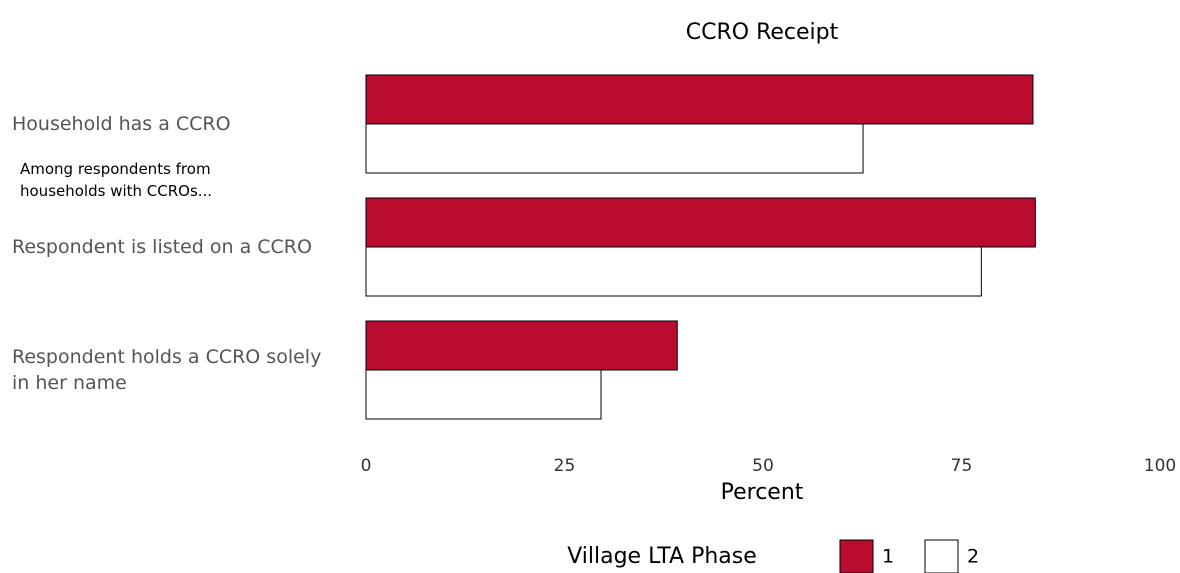  I want to click on x-tick-label: 50, so click(763, 466).